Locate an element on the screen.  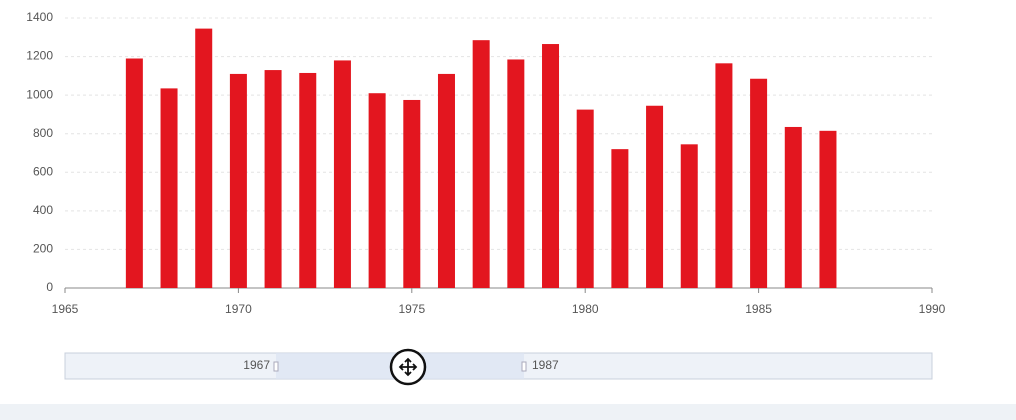
x-tick-label: 1990 is located at coordinates (932, 309).